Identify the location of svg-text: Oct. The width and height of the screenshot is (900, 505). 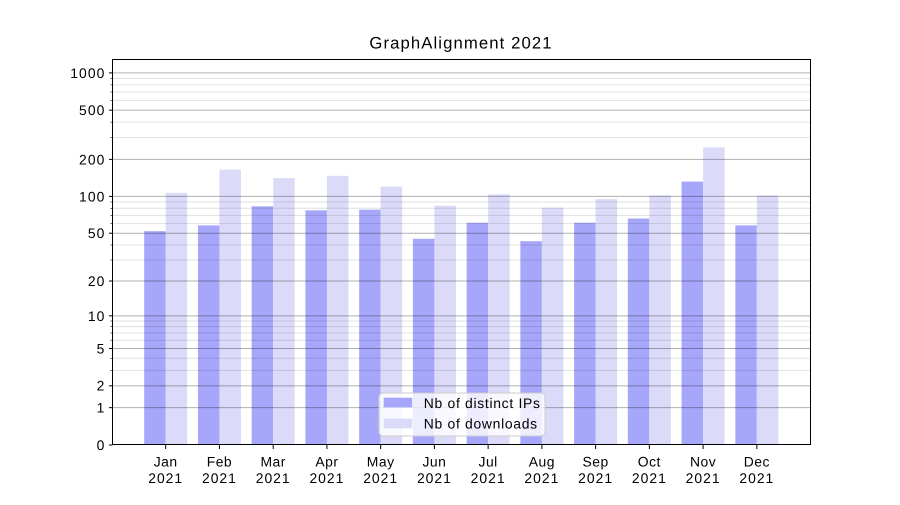
(649, 462).